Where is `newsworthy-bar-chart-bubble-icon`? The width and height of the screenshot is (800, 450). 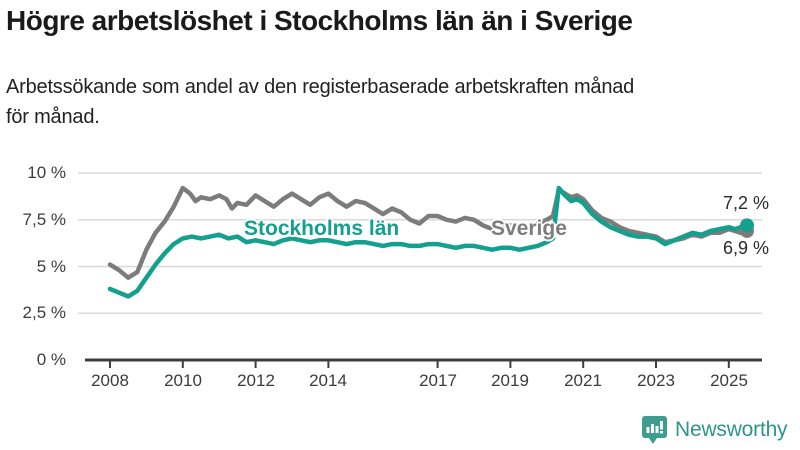 newsworthy-bar-chart-bubble-icon is located at coordinates (654, 430).